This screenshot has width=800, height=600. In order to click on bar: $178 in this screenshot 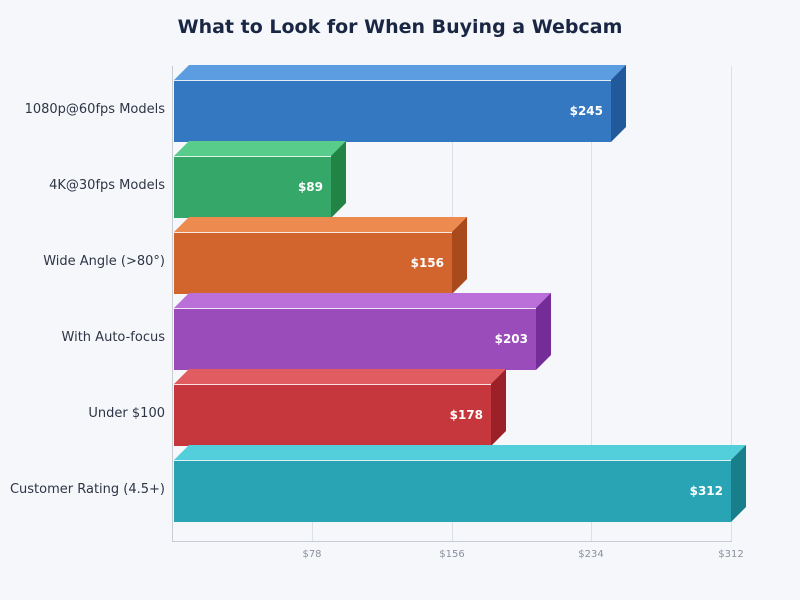, I will do `click(340, 407)`.